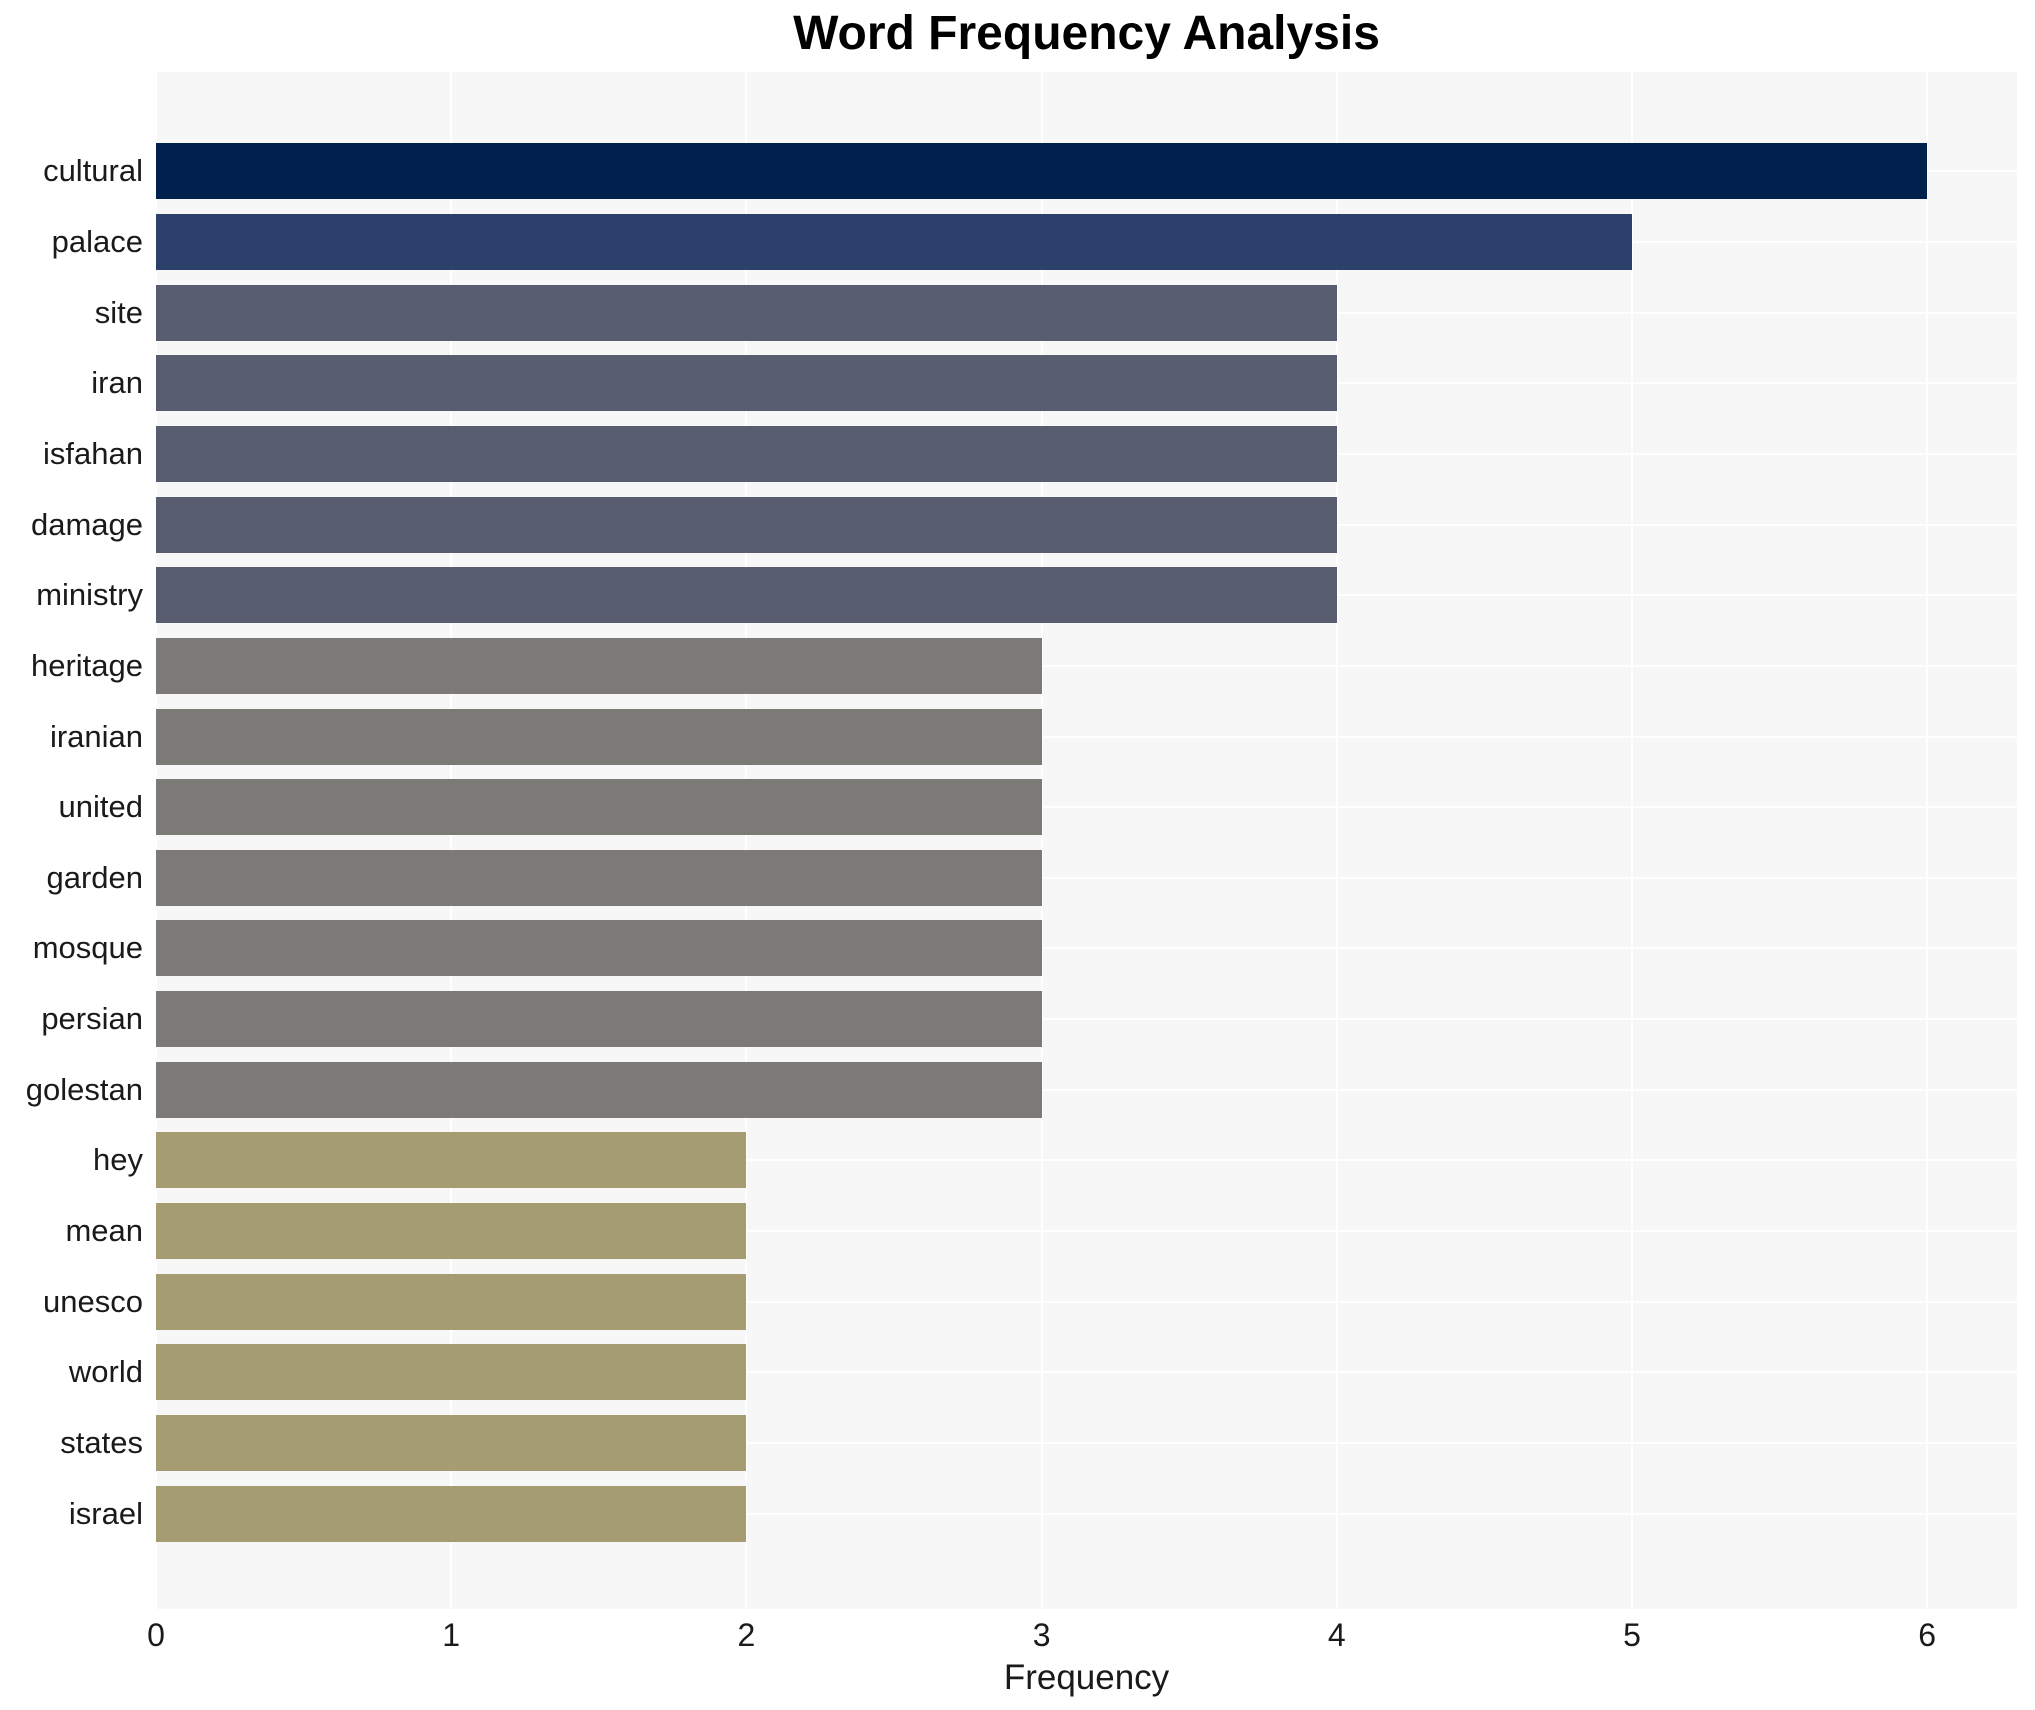 This screenshot has height=1710, width=2035. What do you see at coordinates (746, 1635) in the screenshot?
I see `x-tick-label: 2` at bounding box center [746, 1635].